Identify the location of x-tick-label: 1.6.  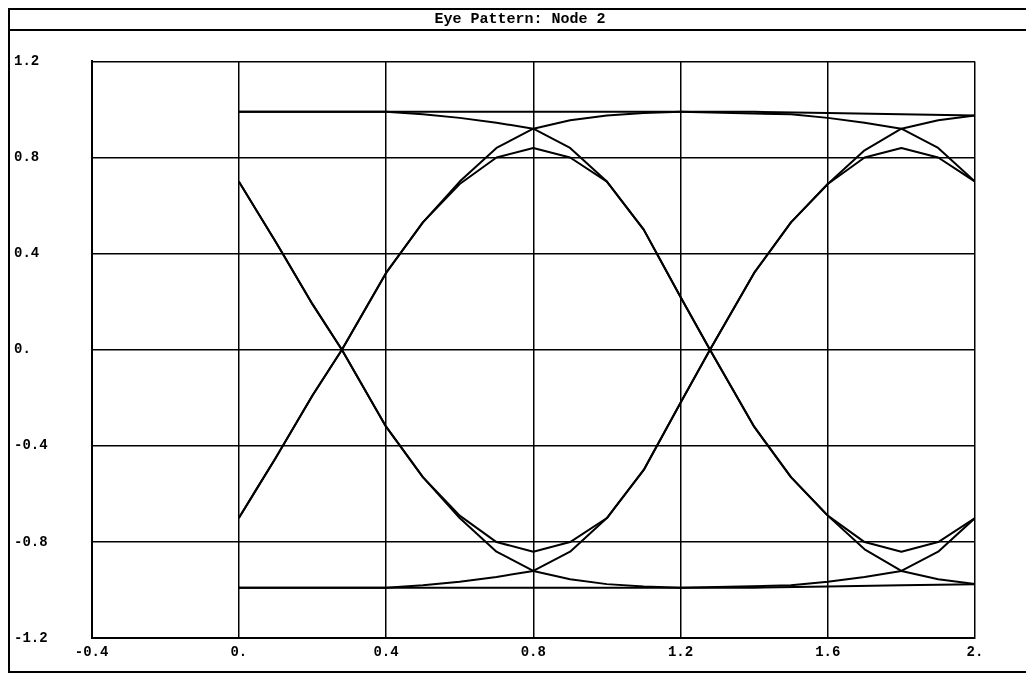
(828, 652).